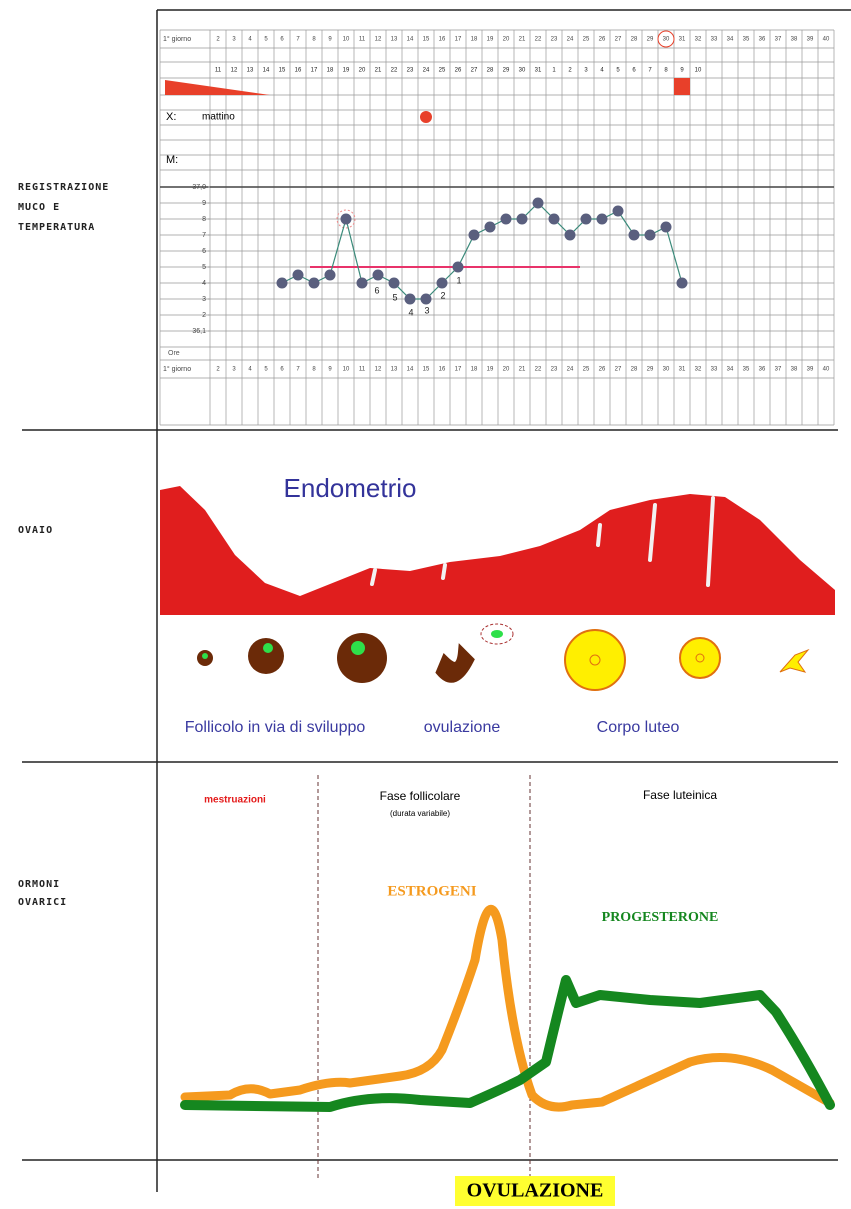  Describe the element at coordinates (618, 71) in the screenshot. I see `date-number: 5` at that location.